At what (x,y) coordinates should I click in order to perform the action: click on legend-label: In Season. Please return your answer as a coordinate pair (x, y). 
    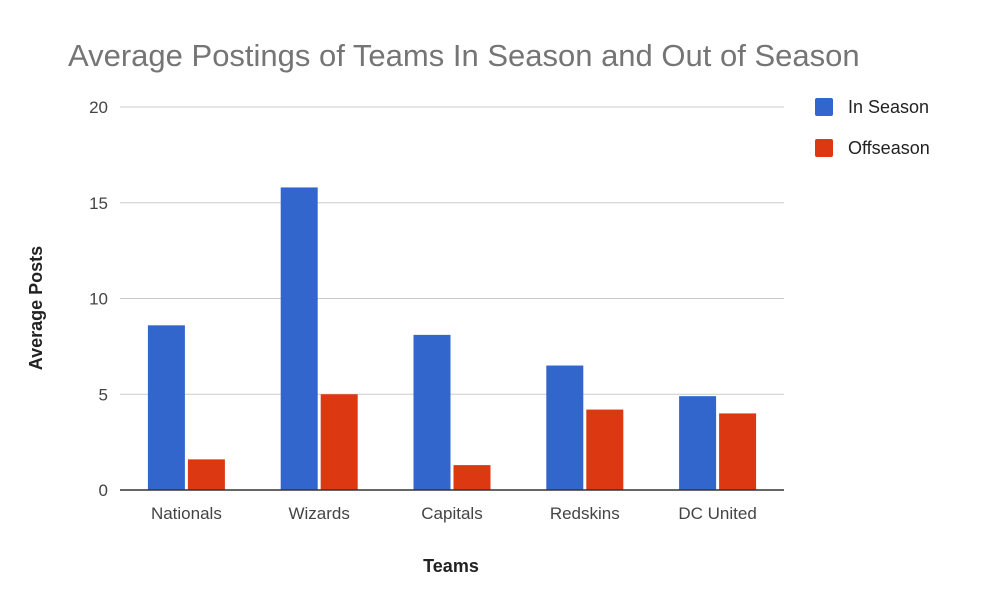
    Looking at the image, I should click on (888, 107).